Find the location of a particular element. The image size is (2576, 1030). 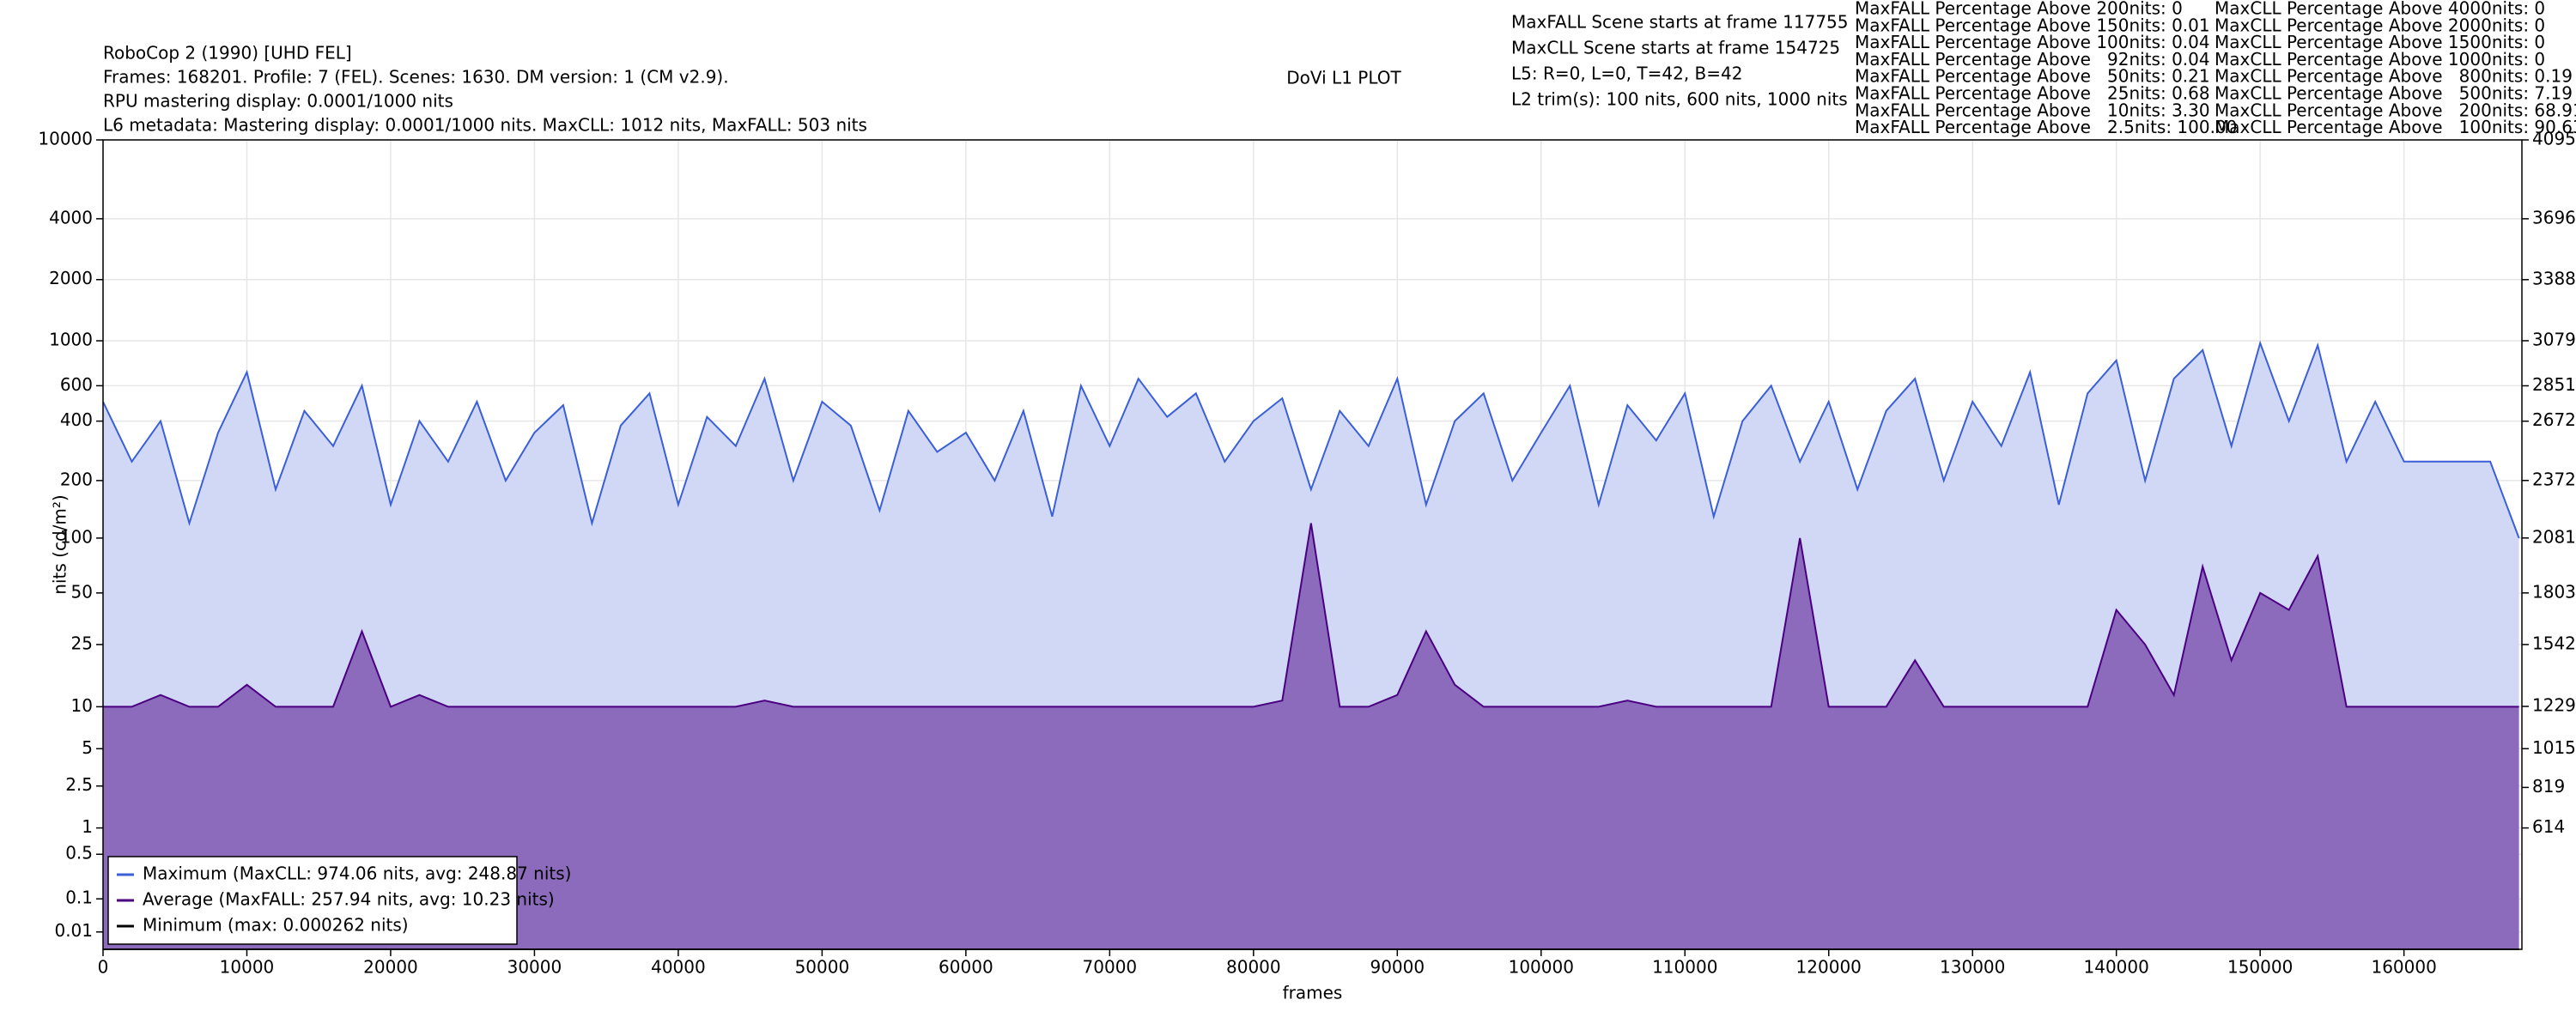

stat-text: MaxCLL Percentage Above 200nits: 68.91 is located at coordinates (2396, 110).